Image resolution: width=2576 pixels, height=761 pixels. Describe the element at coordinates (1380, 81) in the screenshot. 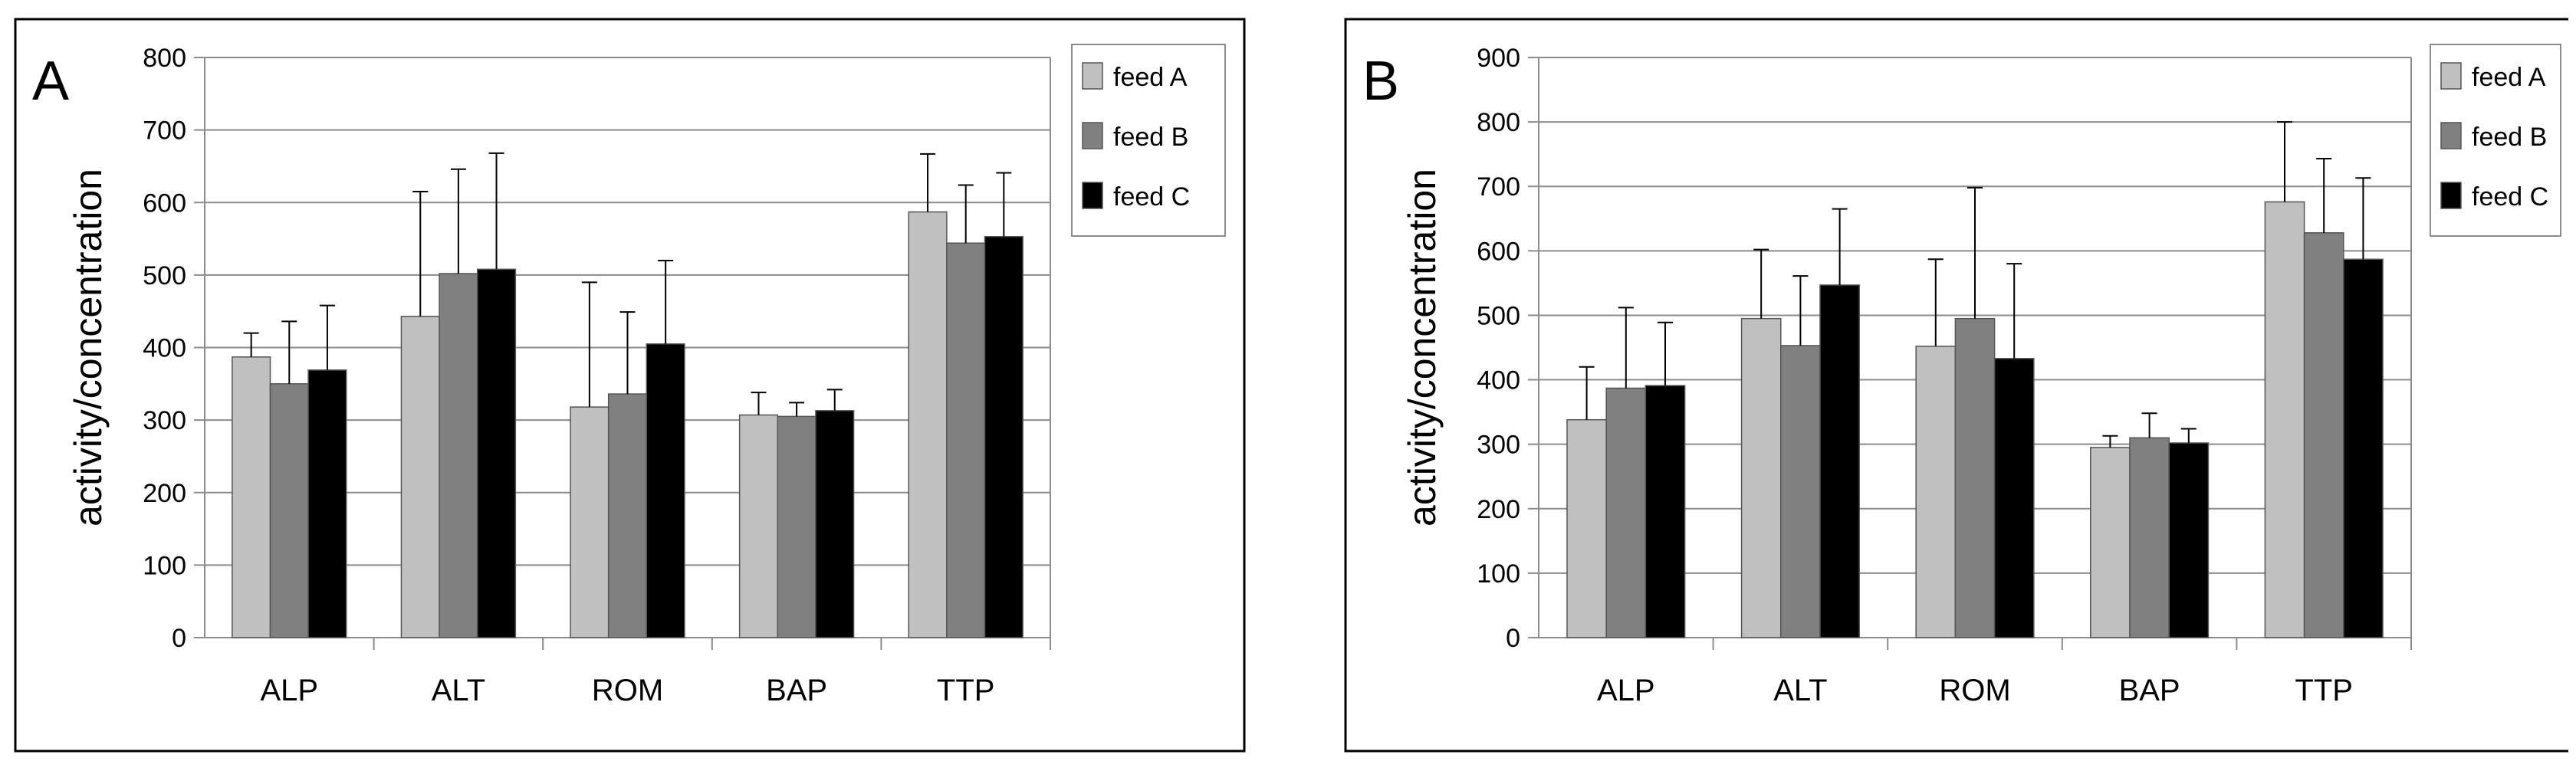

I see `panel-label: B` at that location.